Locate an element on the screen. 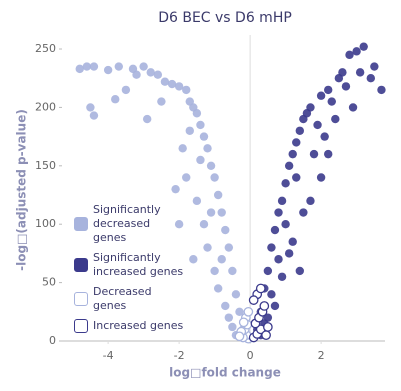  x-tick-label: -2 is located at coordinates (179, 355).